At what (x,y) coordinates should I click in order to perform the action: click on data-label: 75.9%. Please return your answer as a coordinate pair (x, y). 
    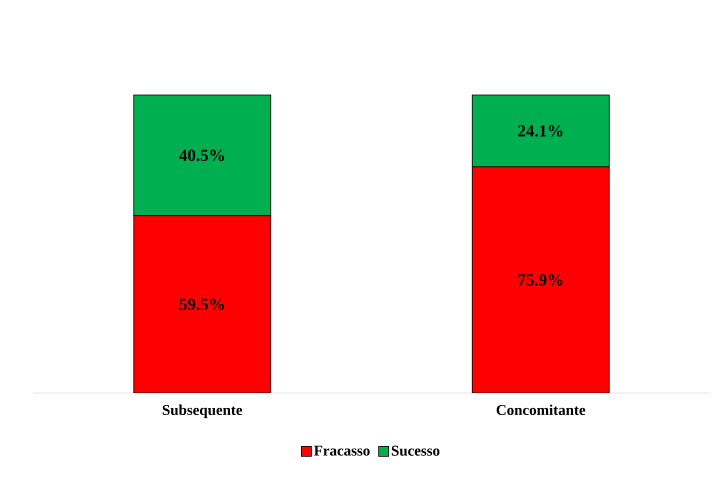
    Looking at the image, I should click on (540, 280).